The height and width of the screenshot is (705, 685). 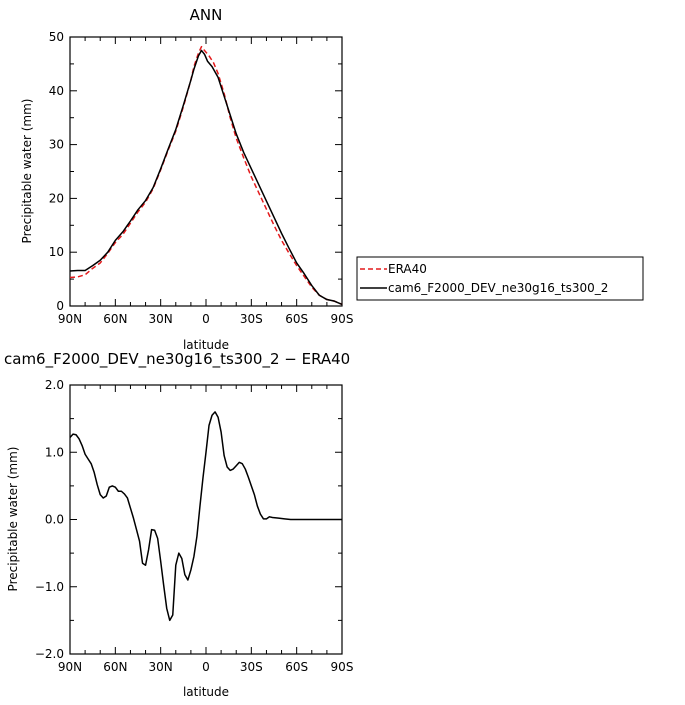 What do you see at coordinates (251, 667) in the screenshot?
I see `bottom-x-tick-label: 30S` at bounding box center [251, 667].